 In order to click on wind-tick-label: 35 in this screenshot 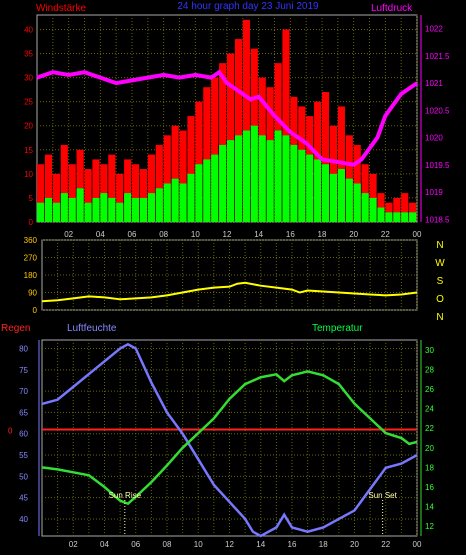, I will do `click(28, 54)`.